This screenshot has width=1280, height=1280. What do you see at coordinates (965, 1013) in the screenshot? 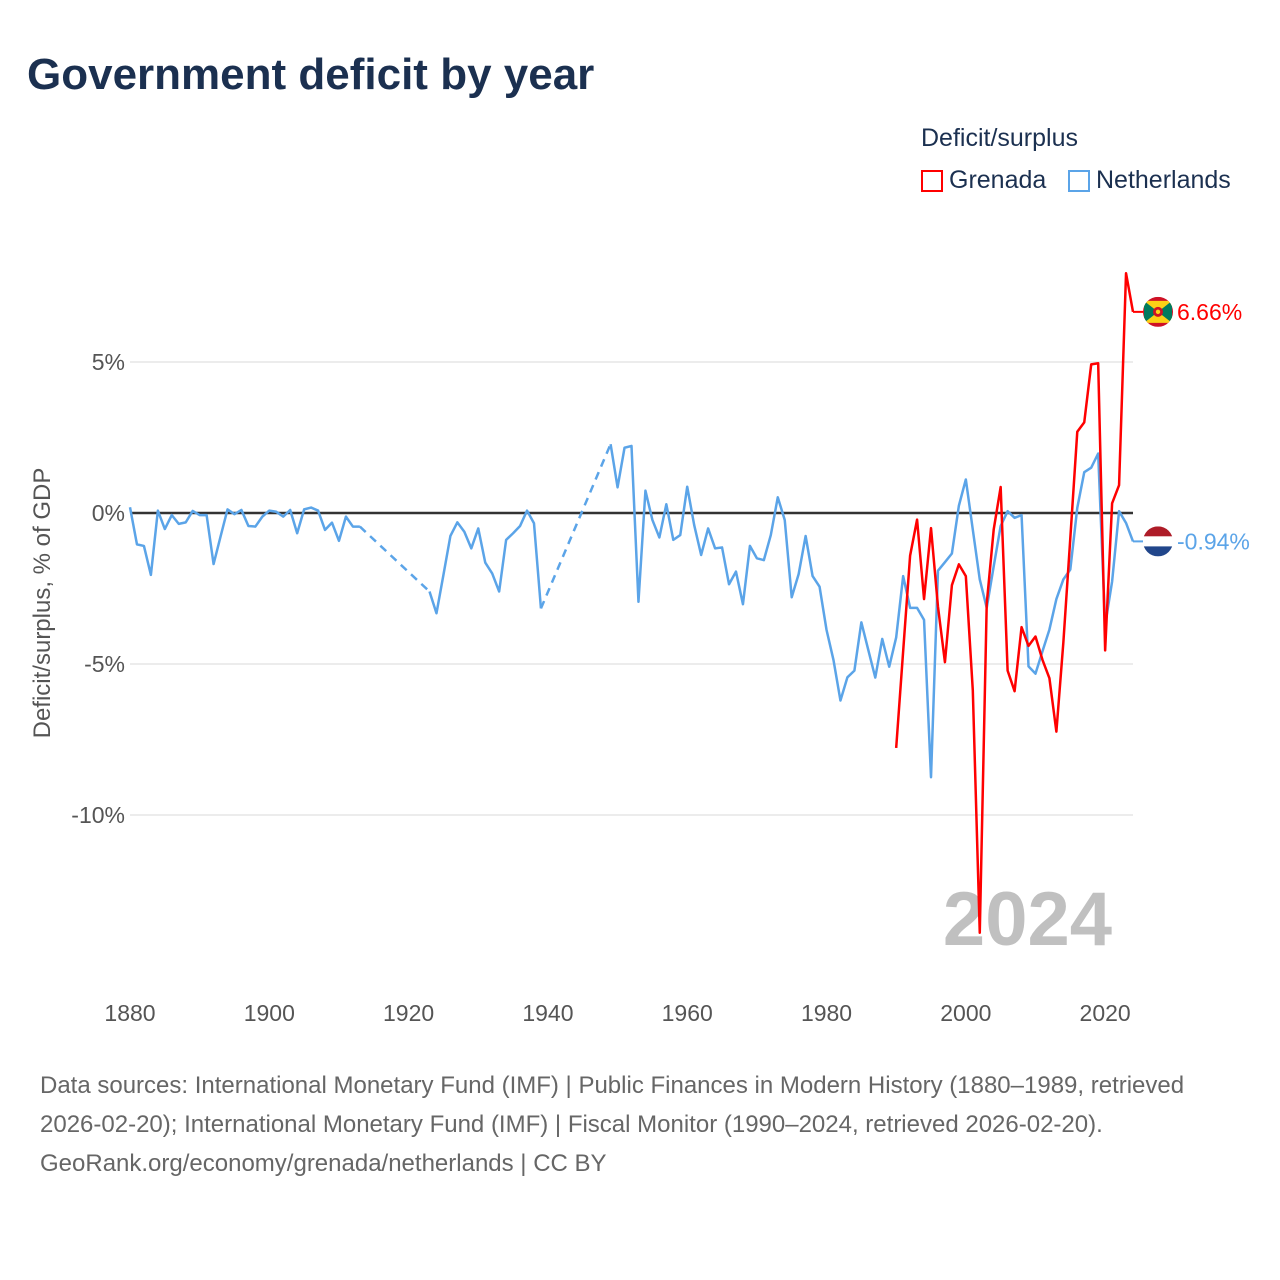
I see `x-tick-label: 2000` at bounding box center [965, 1013].